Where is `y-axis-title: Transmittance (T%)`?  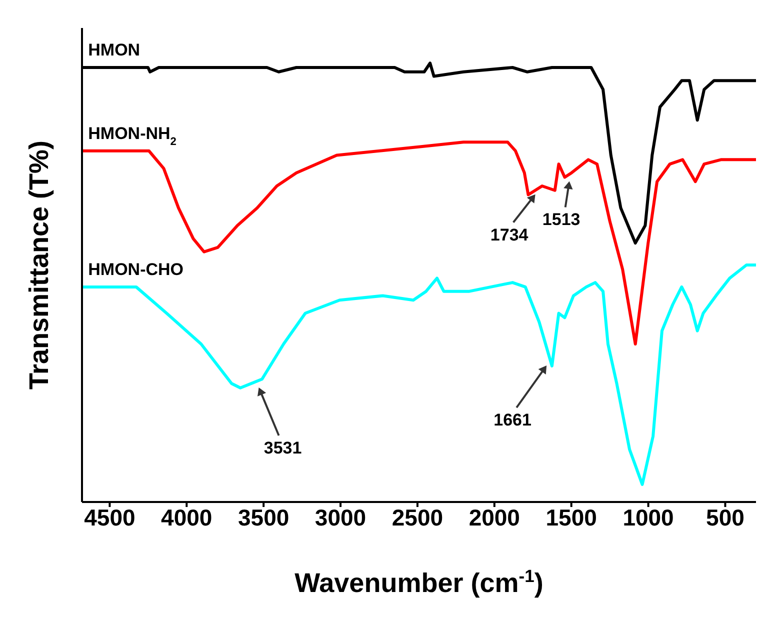 y-axis-title: Transmittance (T%) is located at coordinates (39, 265).